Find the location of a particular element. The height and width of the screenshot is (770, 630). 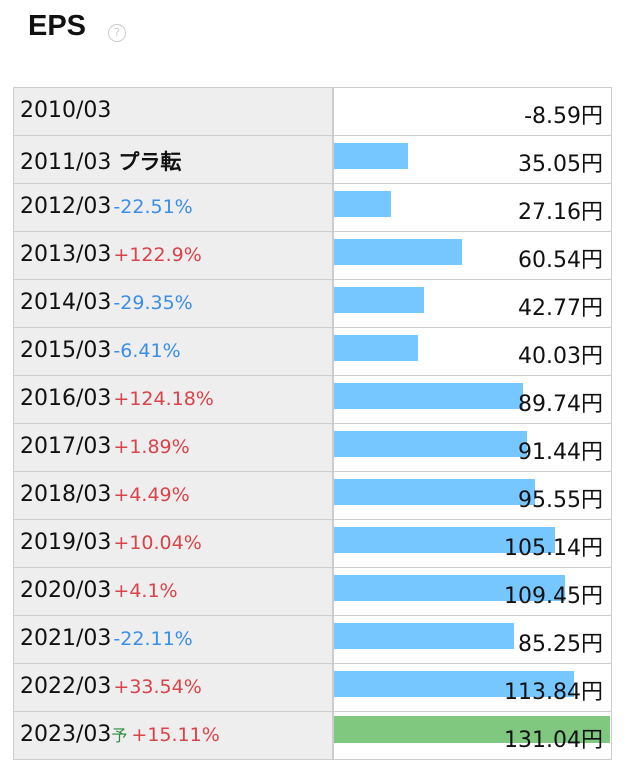

table-row: 2018/03 +4.49% 95.55円 is located at coordinates (313, 496).